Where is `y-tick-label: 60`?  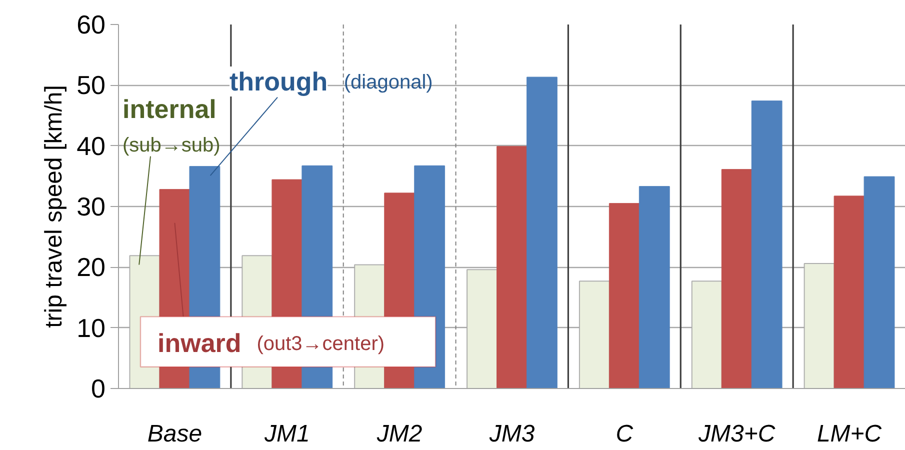
y-tick-label: 60 is located at coordinates (91, 25).